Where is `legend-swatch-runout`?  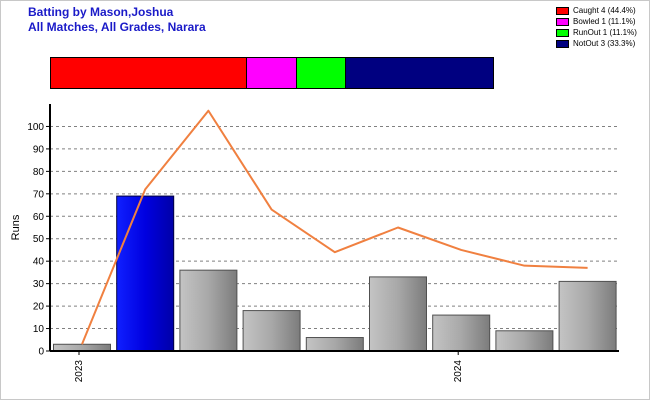 legend-swatch-runout is located at coordinates (562, 33).